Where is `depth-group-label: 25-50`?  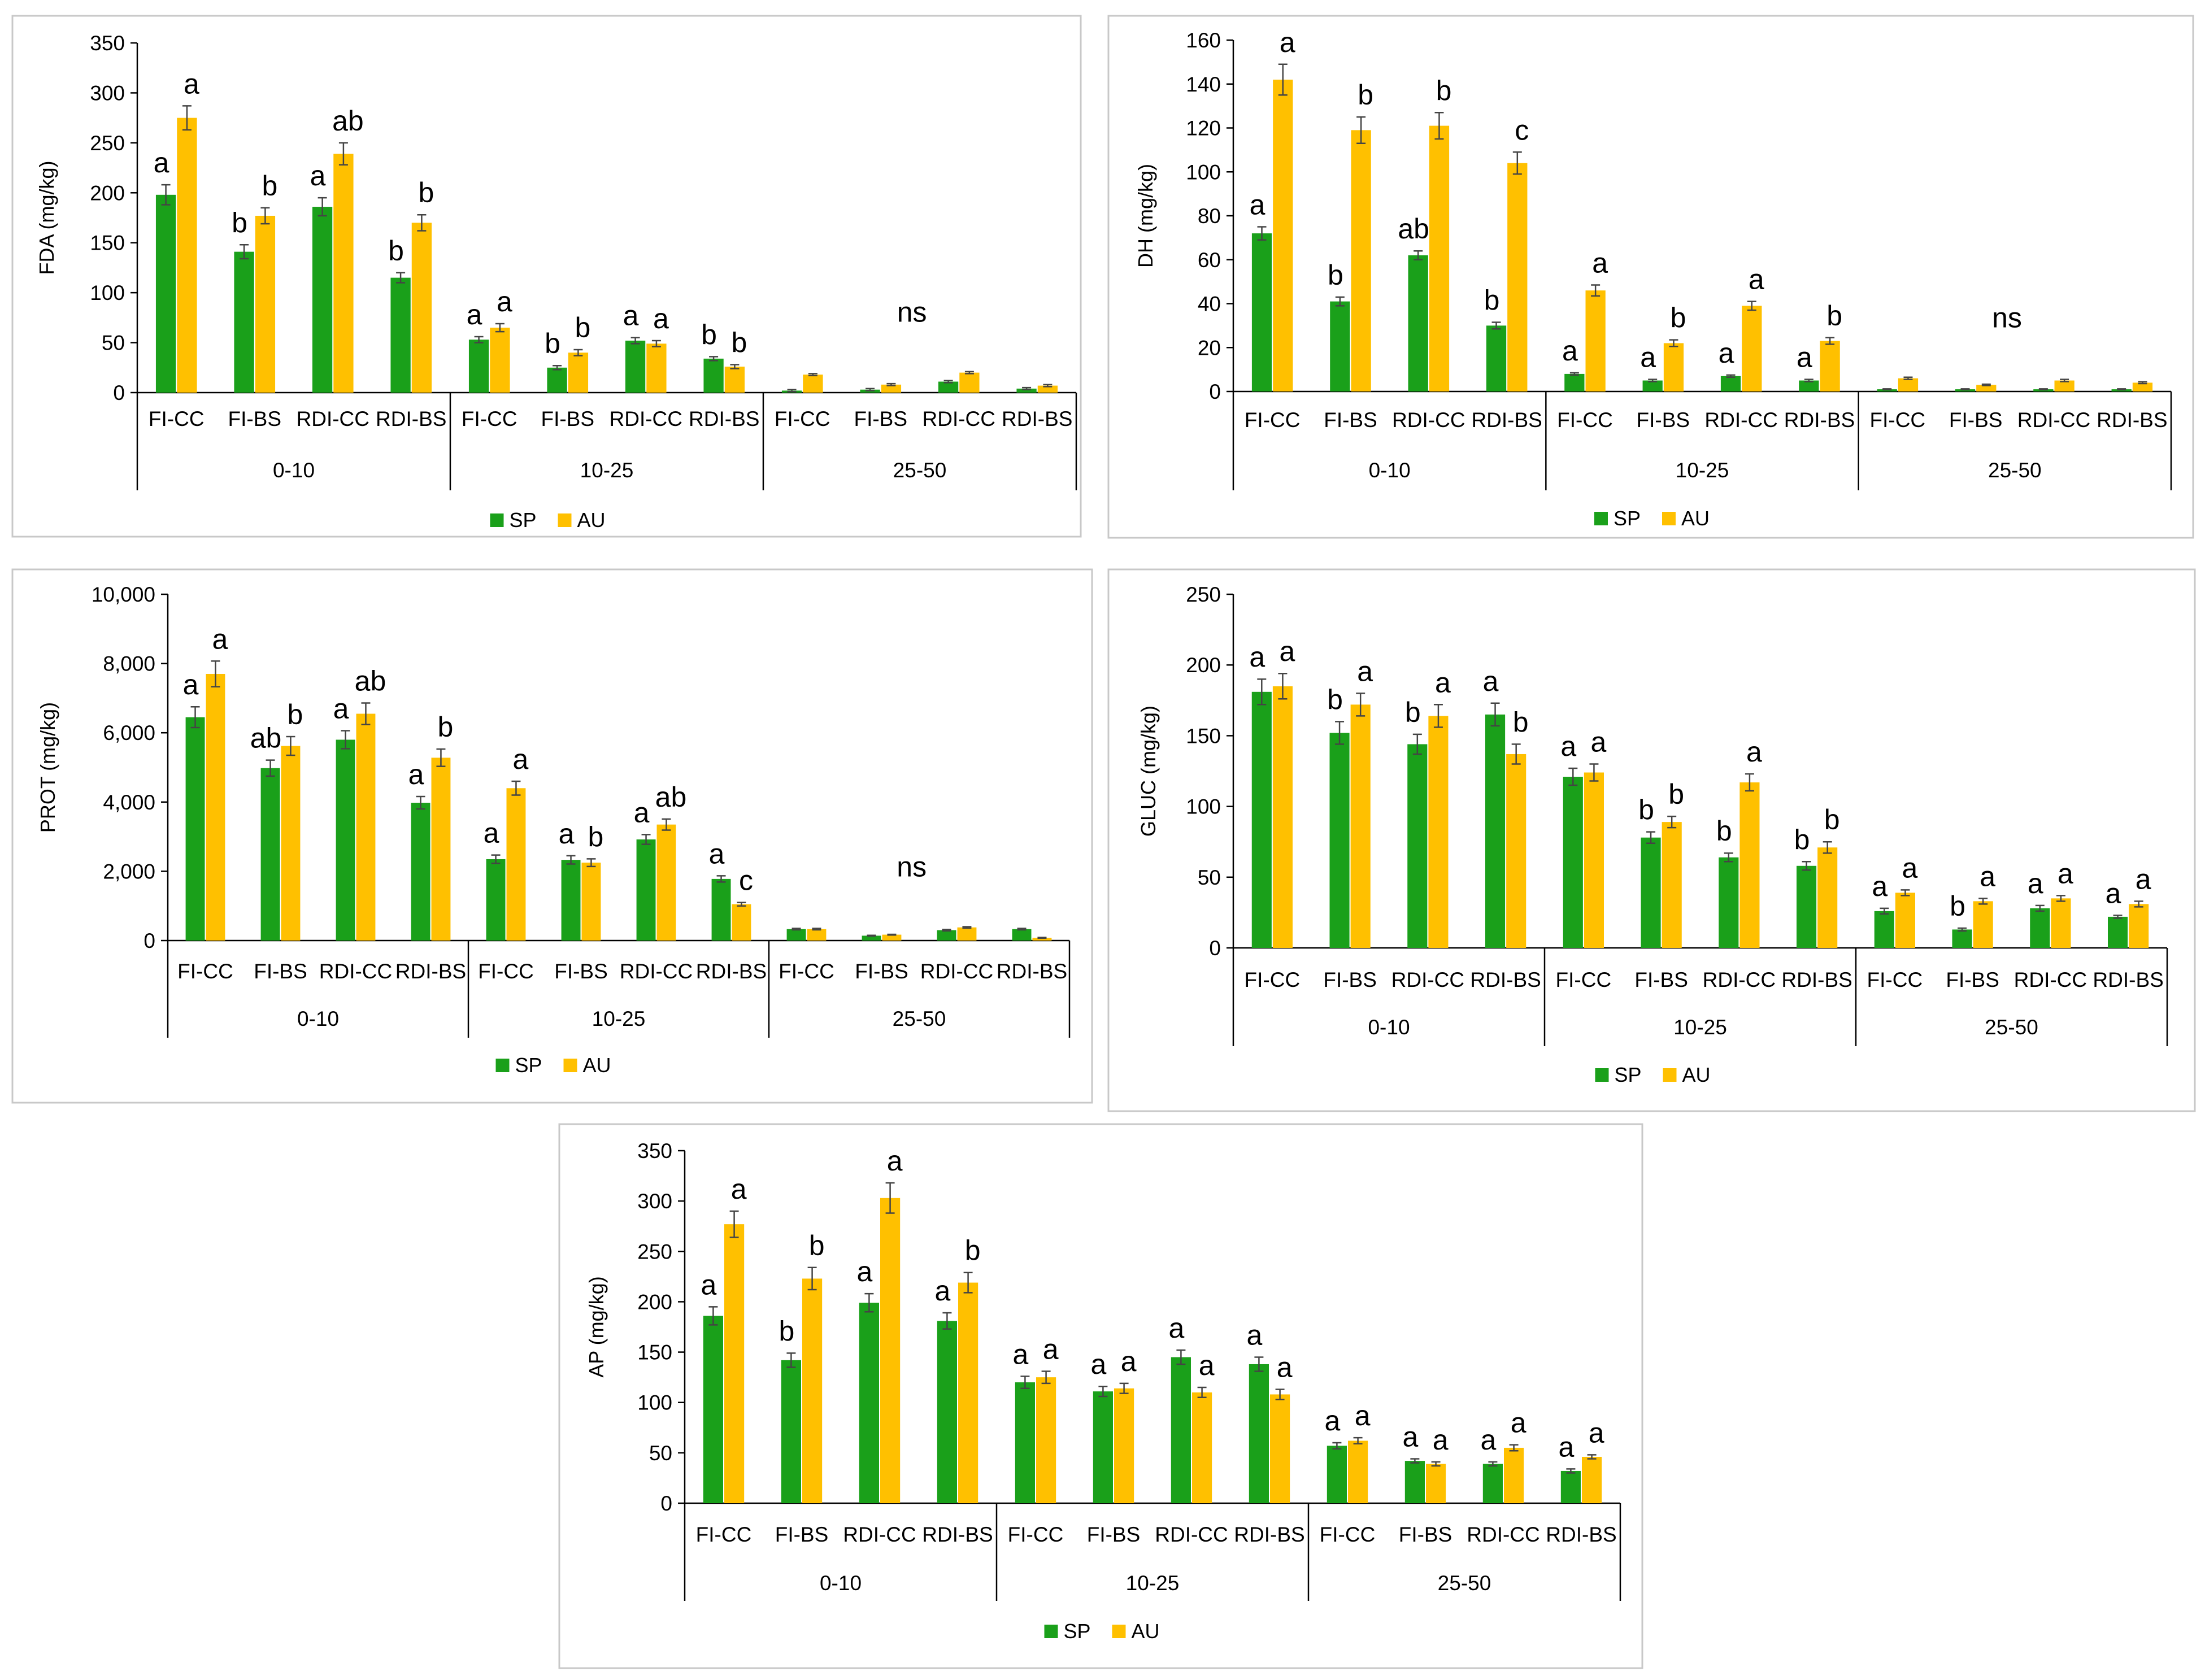
depth-group-label: 25-50 is located at coordinates (1464, 1583).